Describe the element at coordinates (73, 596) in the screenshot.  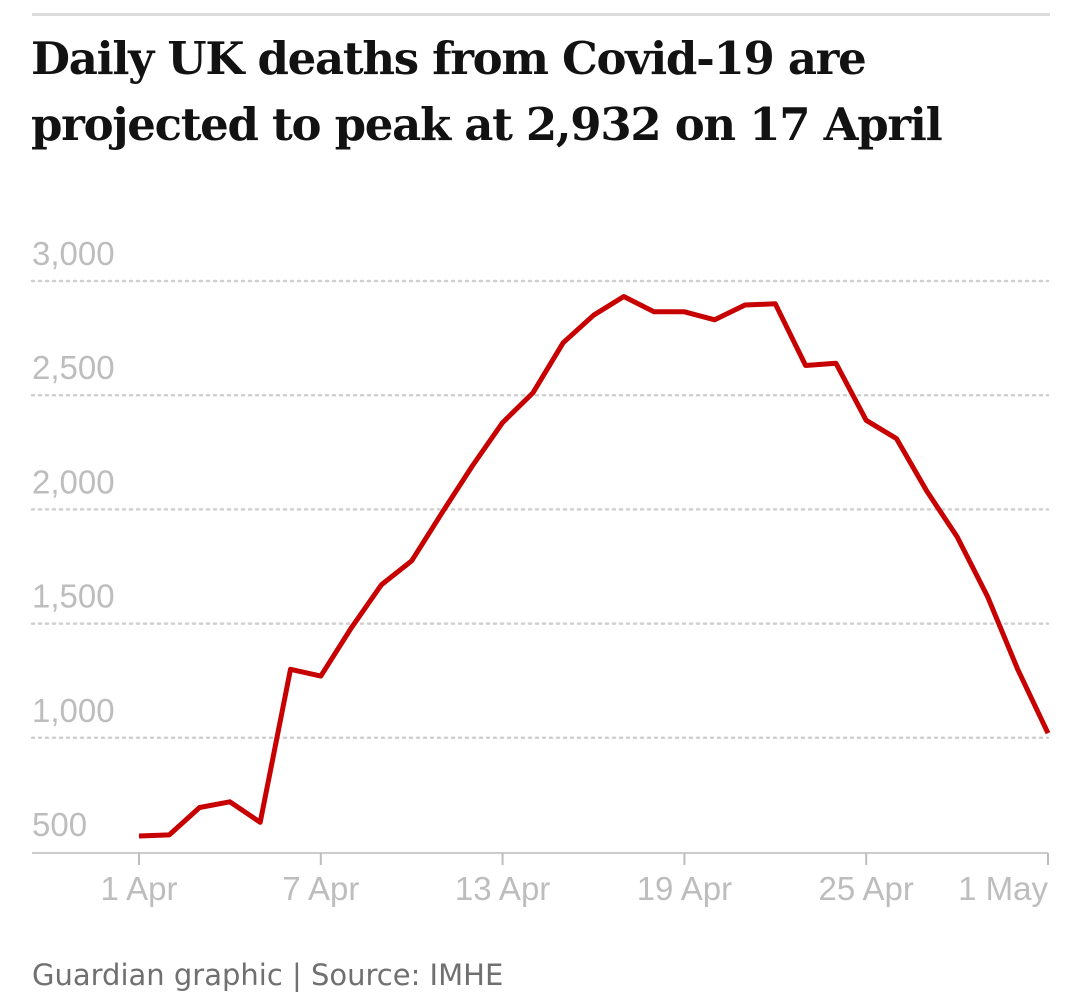
I see `y-tick-label: 1,500` at that location.